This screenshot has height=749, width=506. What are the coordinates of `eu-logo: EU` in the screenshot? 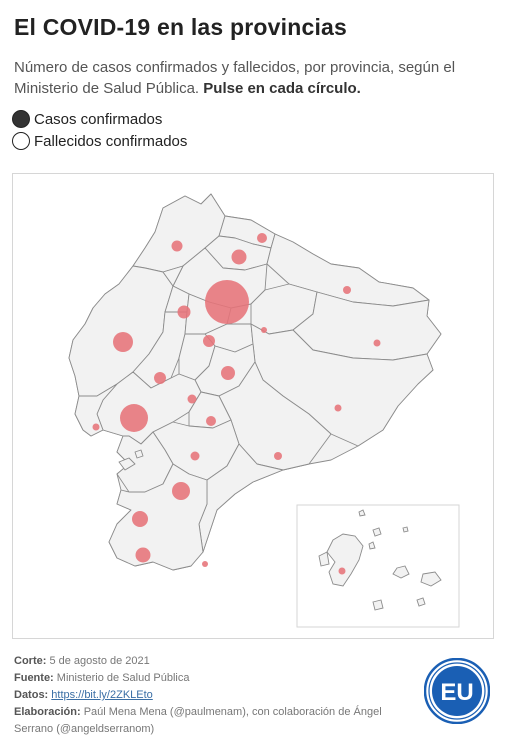 It's located at (457, 691).